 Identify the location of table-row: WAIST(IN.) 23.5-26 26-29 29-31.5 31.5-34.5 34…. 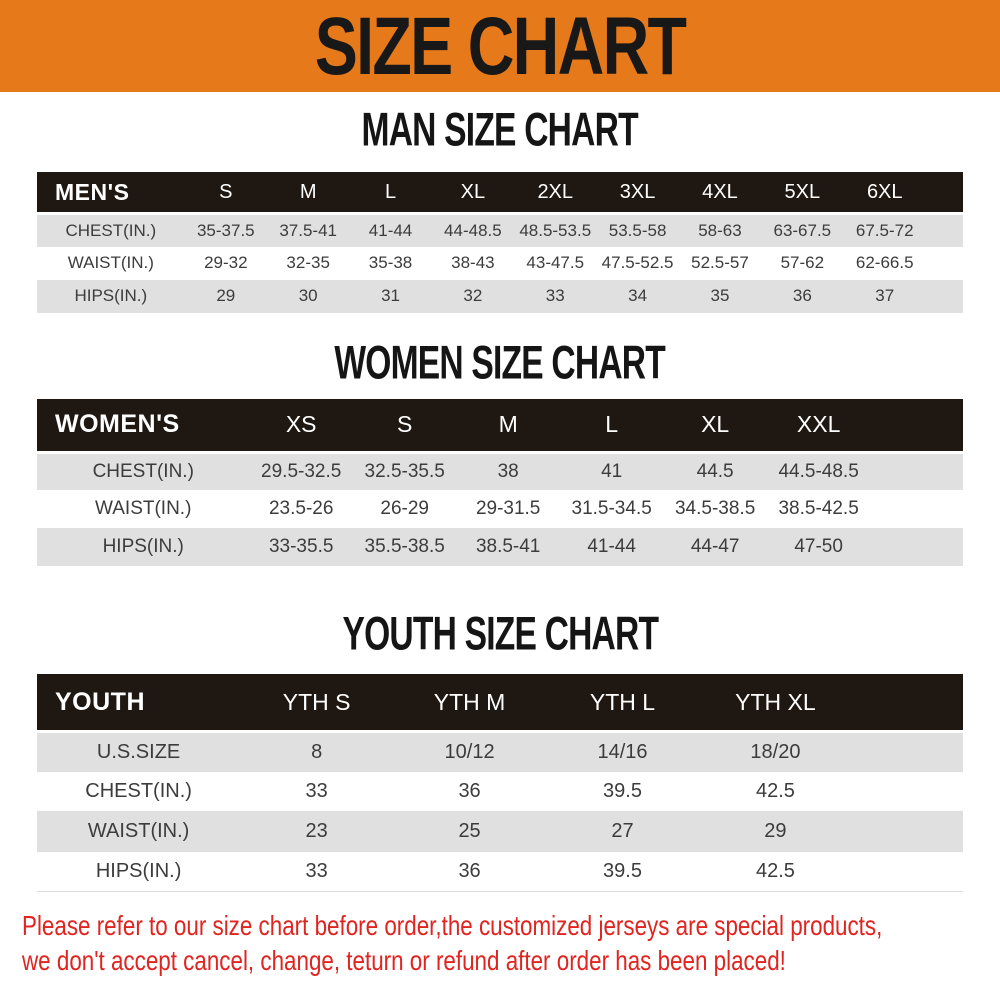
(500, 509).